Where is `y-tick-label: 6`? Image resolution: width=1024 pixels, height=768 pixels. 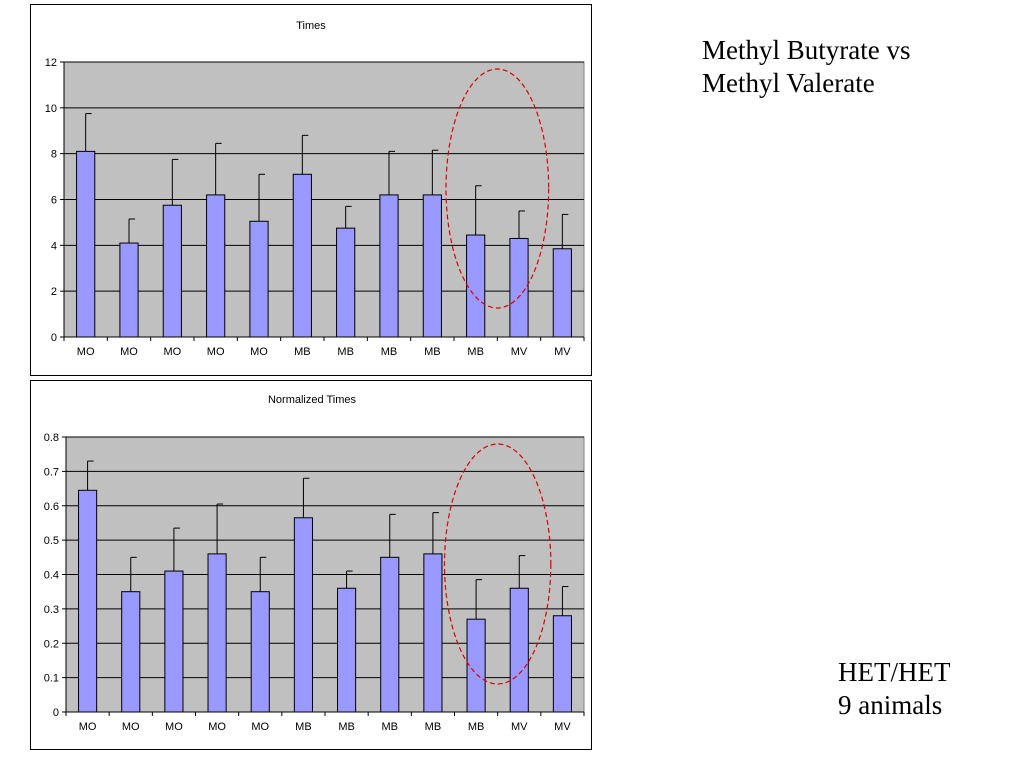 y-tick-label: 6 is located at coordinates (54, 201).